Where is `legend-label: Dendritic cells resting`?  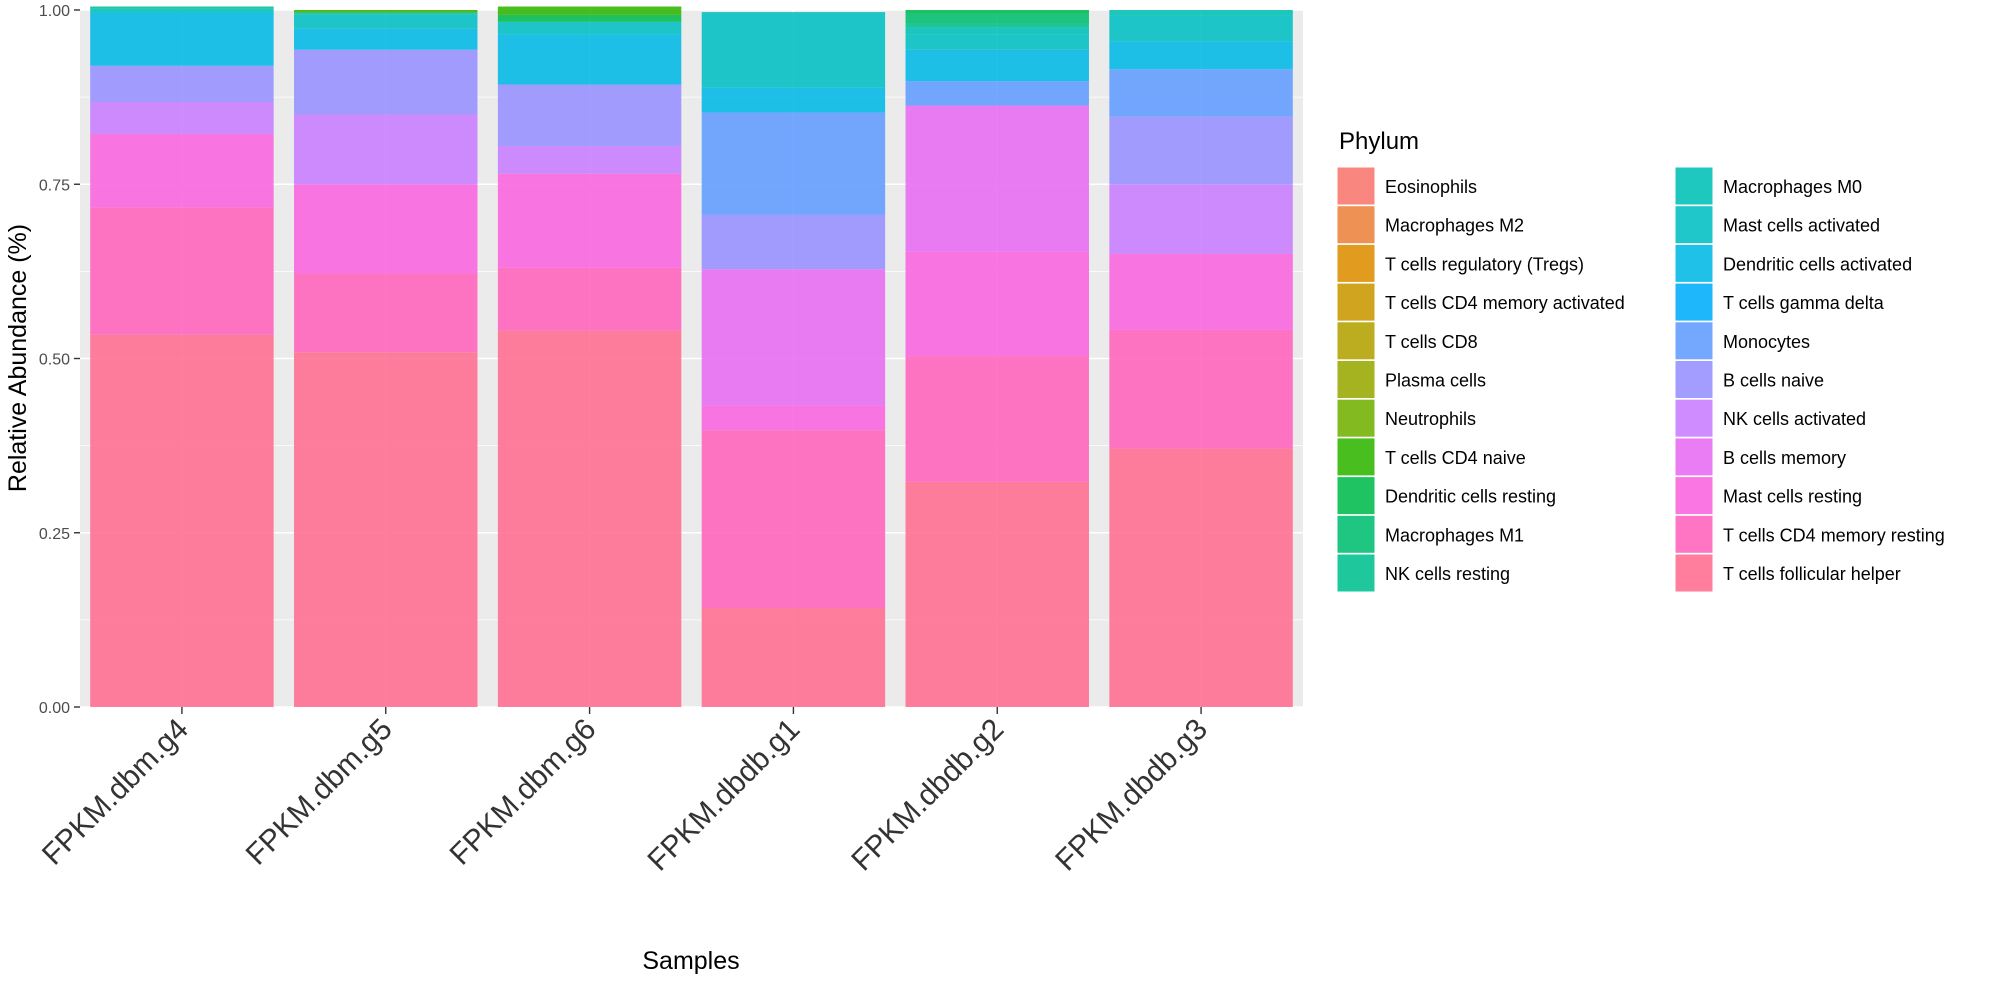
legend-label: Dendritic cells resting is located at coordinates (1470, 497).